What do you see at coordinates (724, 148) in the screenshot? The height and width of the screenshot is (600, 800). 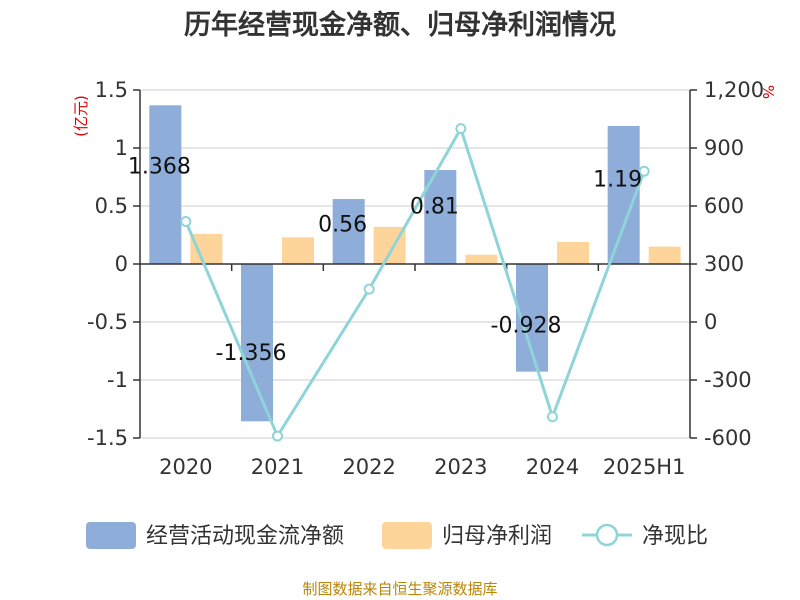 I see `right-tick-label: 900` at bounding box center [724, 148].